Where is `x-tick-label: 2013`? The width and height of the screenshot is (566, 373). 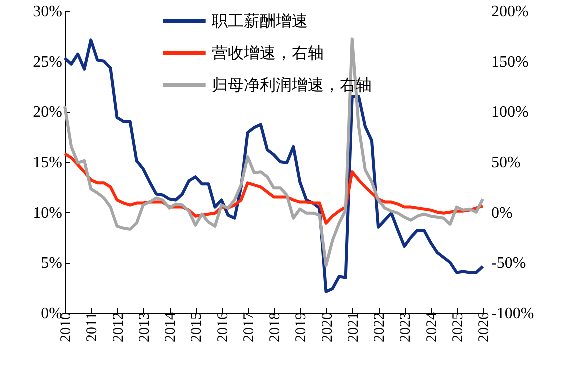
x-tick-label: 2013 is located at coordinates (144, 327).